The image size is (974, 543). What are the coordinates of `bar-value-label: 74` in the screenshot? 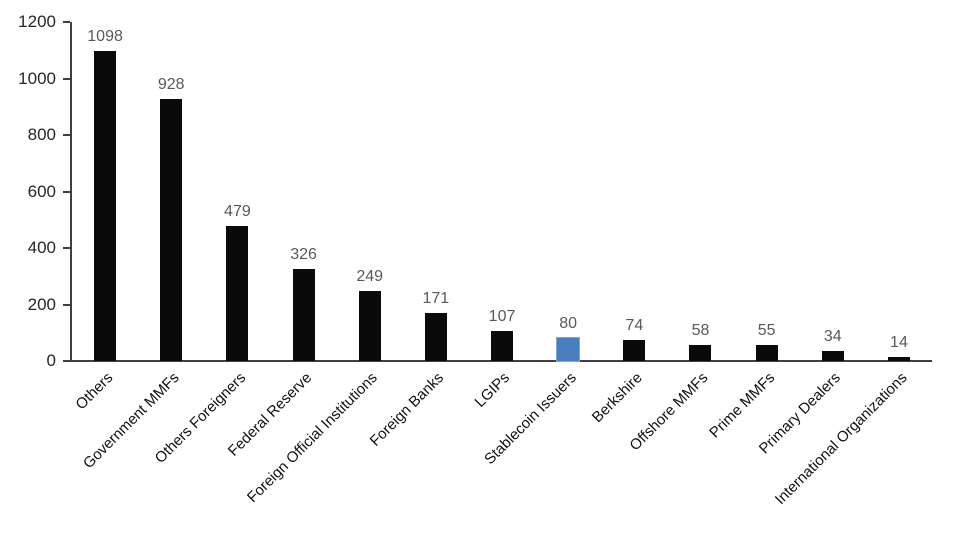 It's located at (634, 326).